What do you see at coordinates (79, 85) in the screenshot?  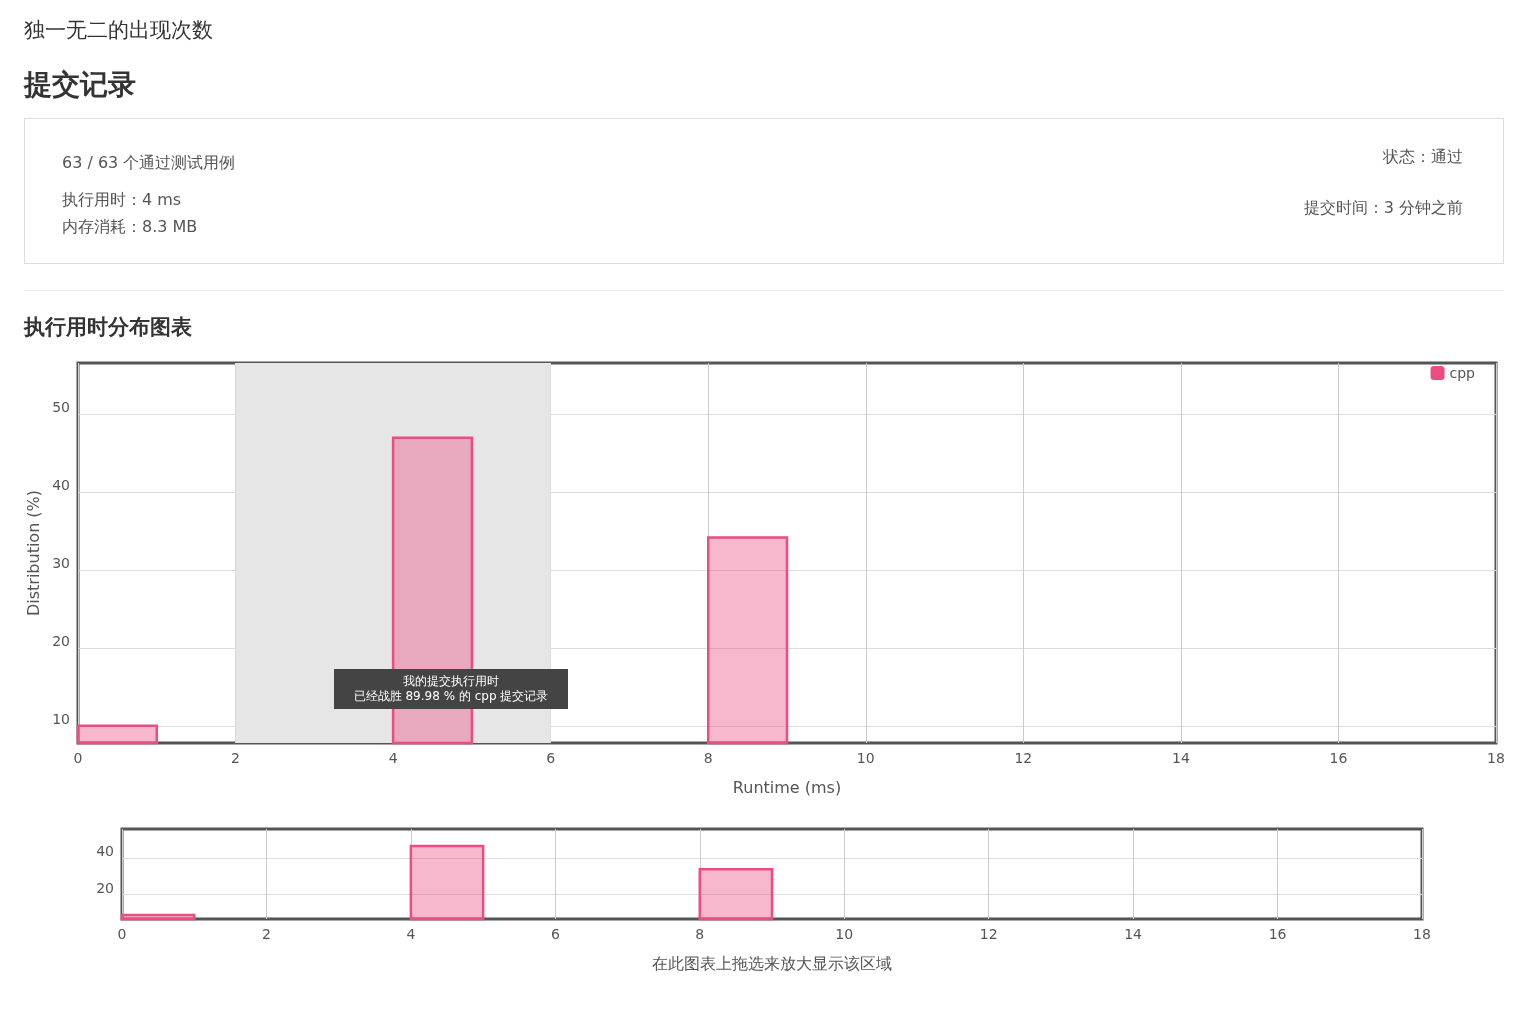 I see `text: 提交记录` at bounding box center [79, 85].